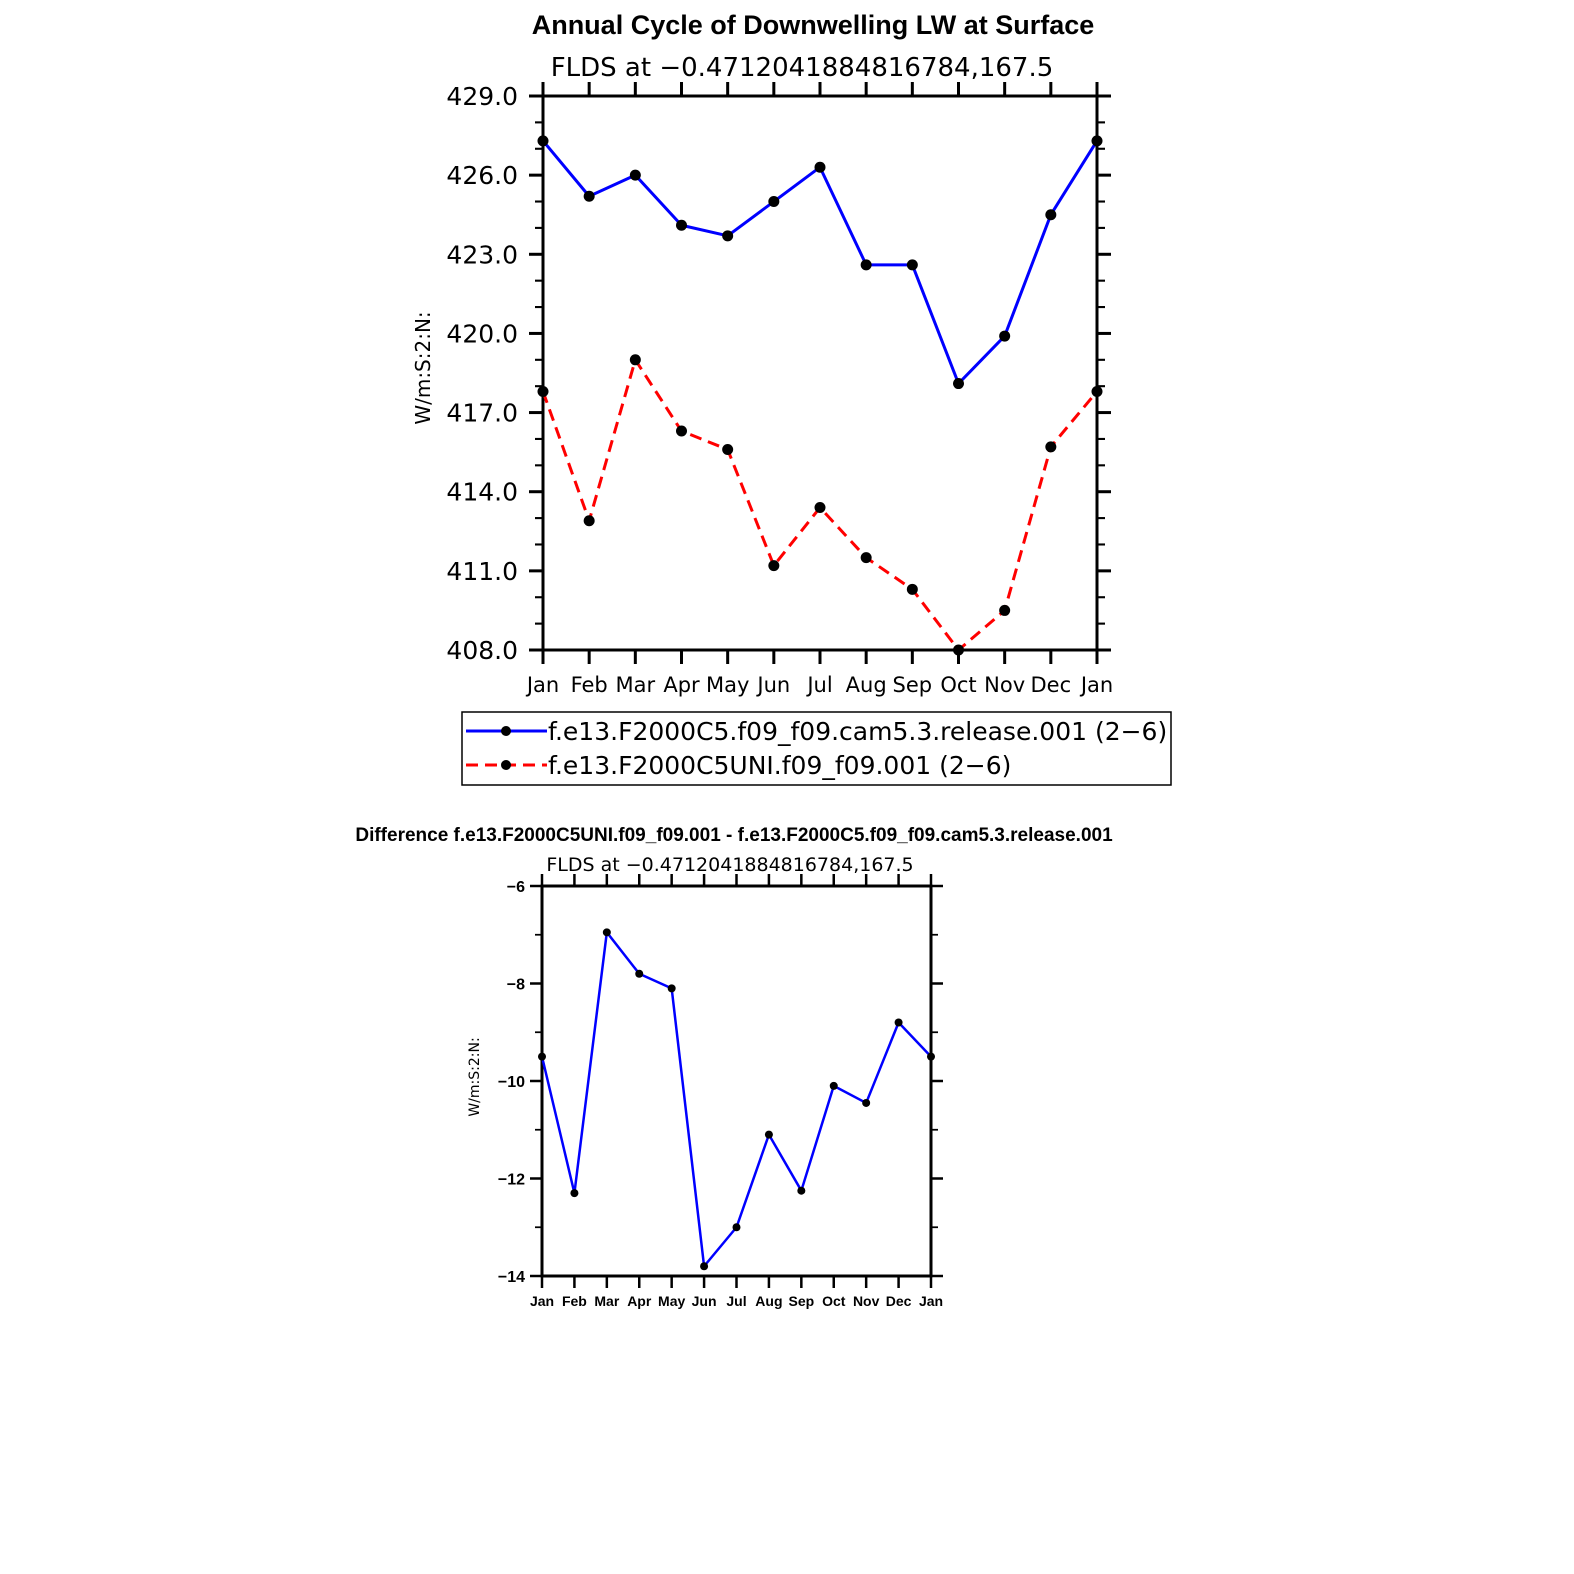 This screenshot has width=1574, height=1574. What do you see at coordinates (511, 1082) in the screenshot?
I see `y-tick-label: −10` at bounding box center [511, 1082].